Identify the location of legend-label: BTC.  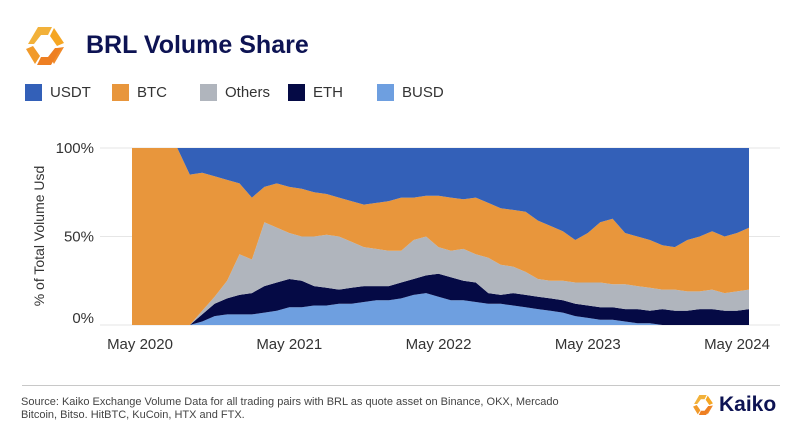
(152, 92).